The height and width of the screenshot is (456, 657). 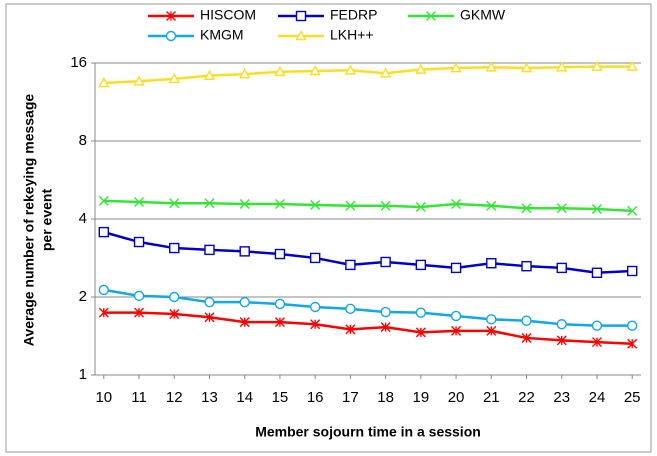 What do you see at coordinates (209, 397) in the screenshot?
I see `x-tick-label: 13` at bounding box center [209, 397].